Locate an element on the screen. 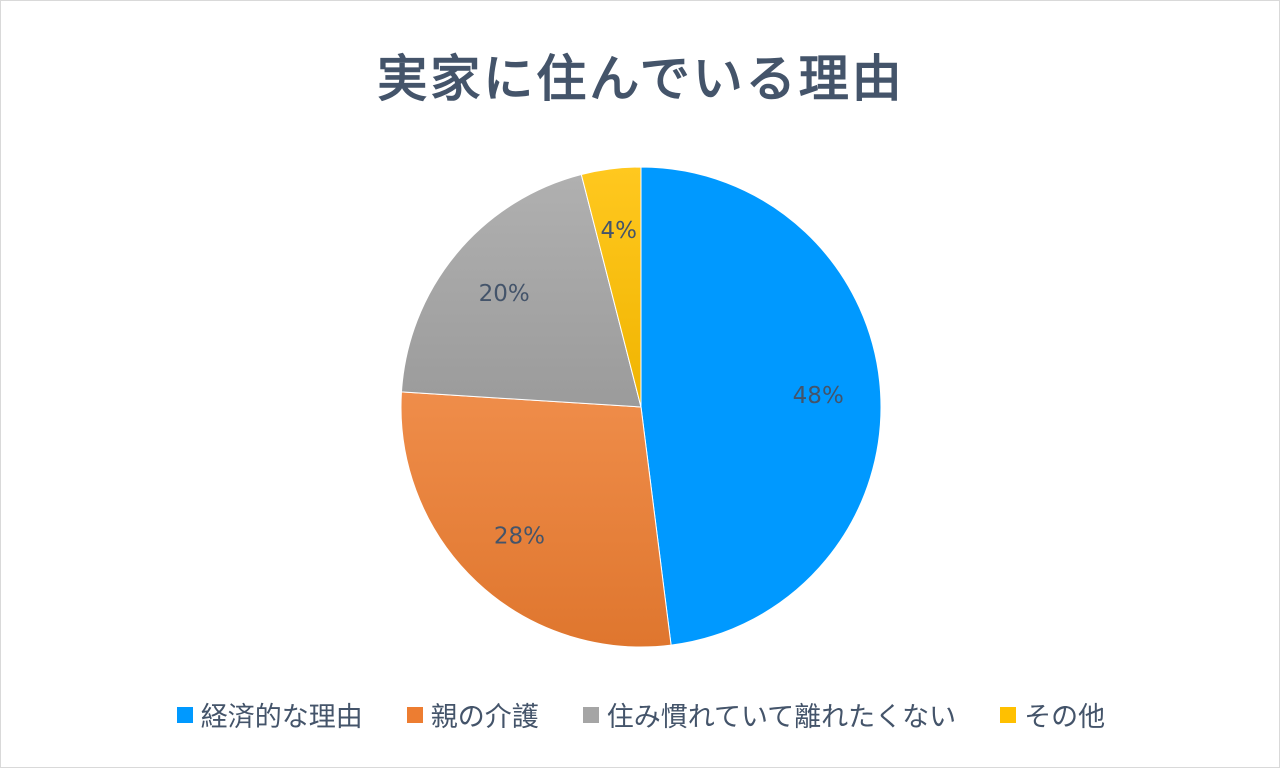 The image size is (1280, 769). pie-slice-parent-care is located at coordinates (536, 519).